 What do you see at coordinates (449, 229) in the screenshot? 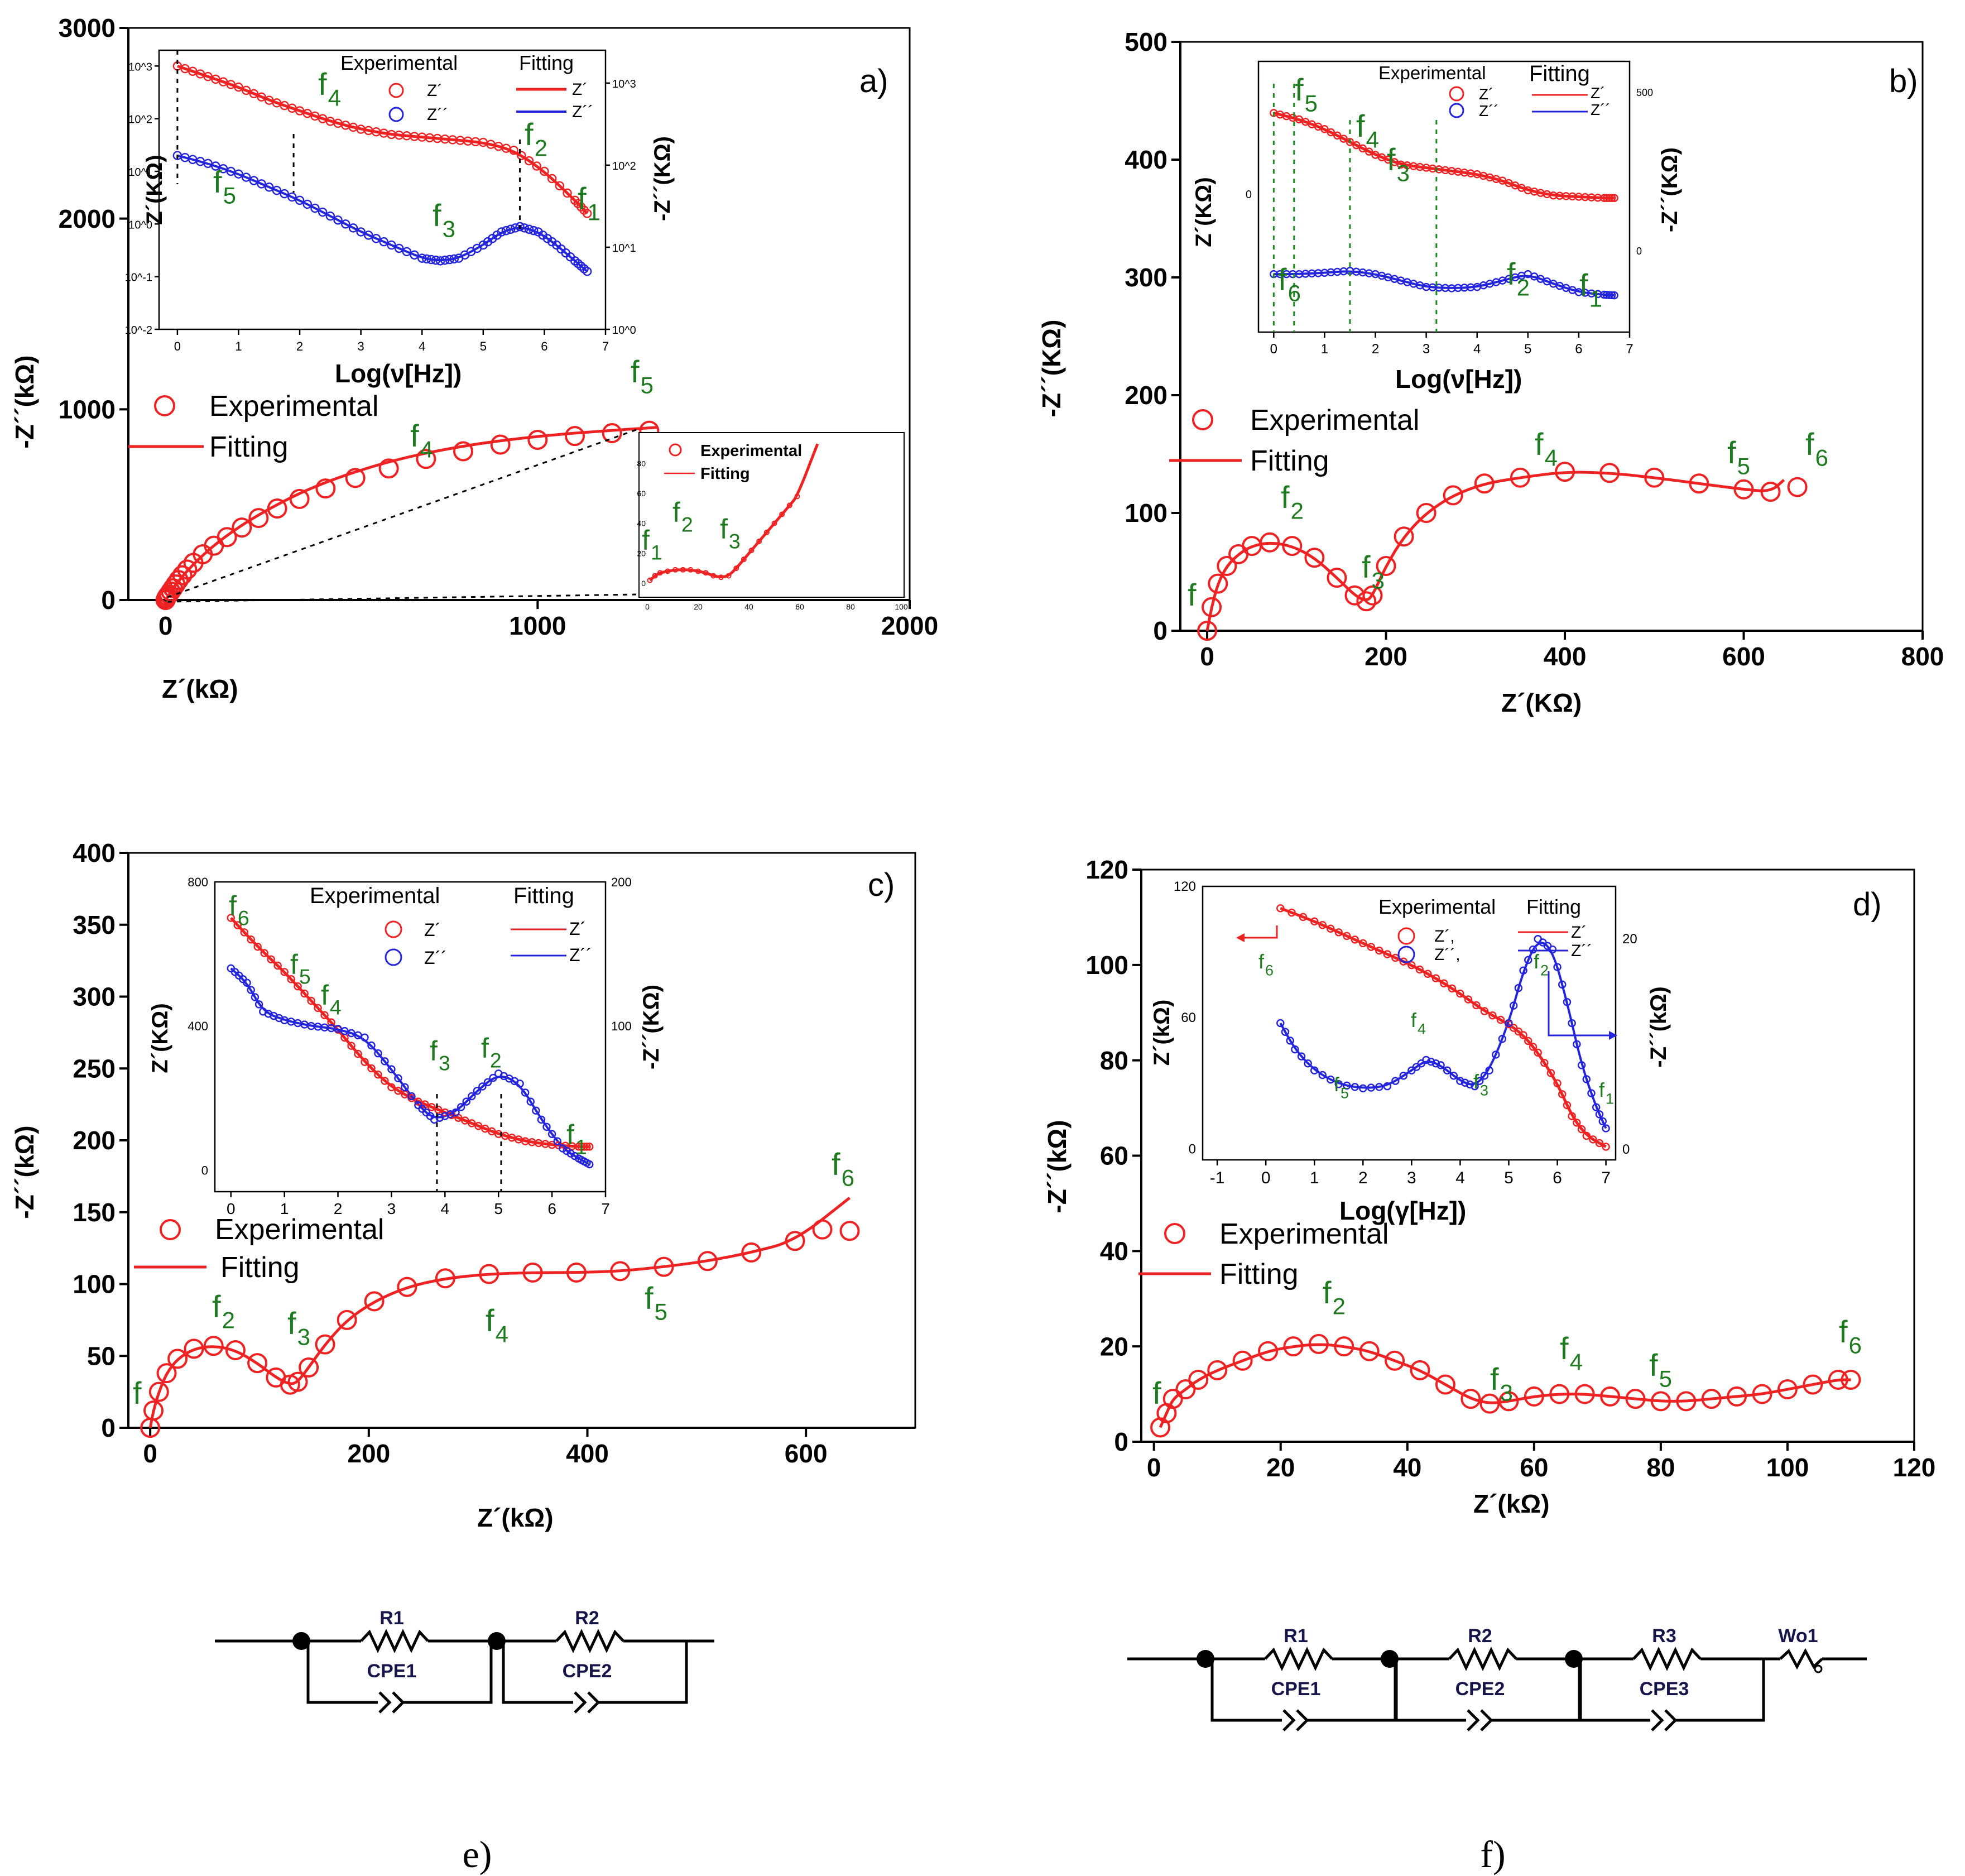
I see `frequency-subscript: 3` at bounding box center [449, 229].